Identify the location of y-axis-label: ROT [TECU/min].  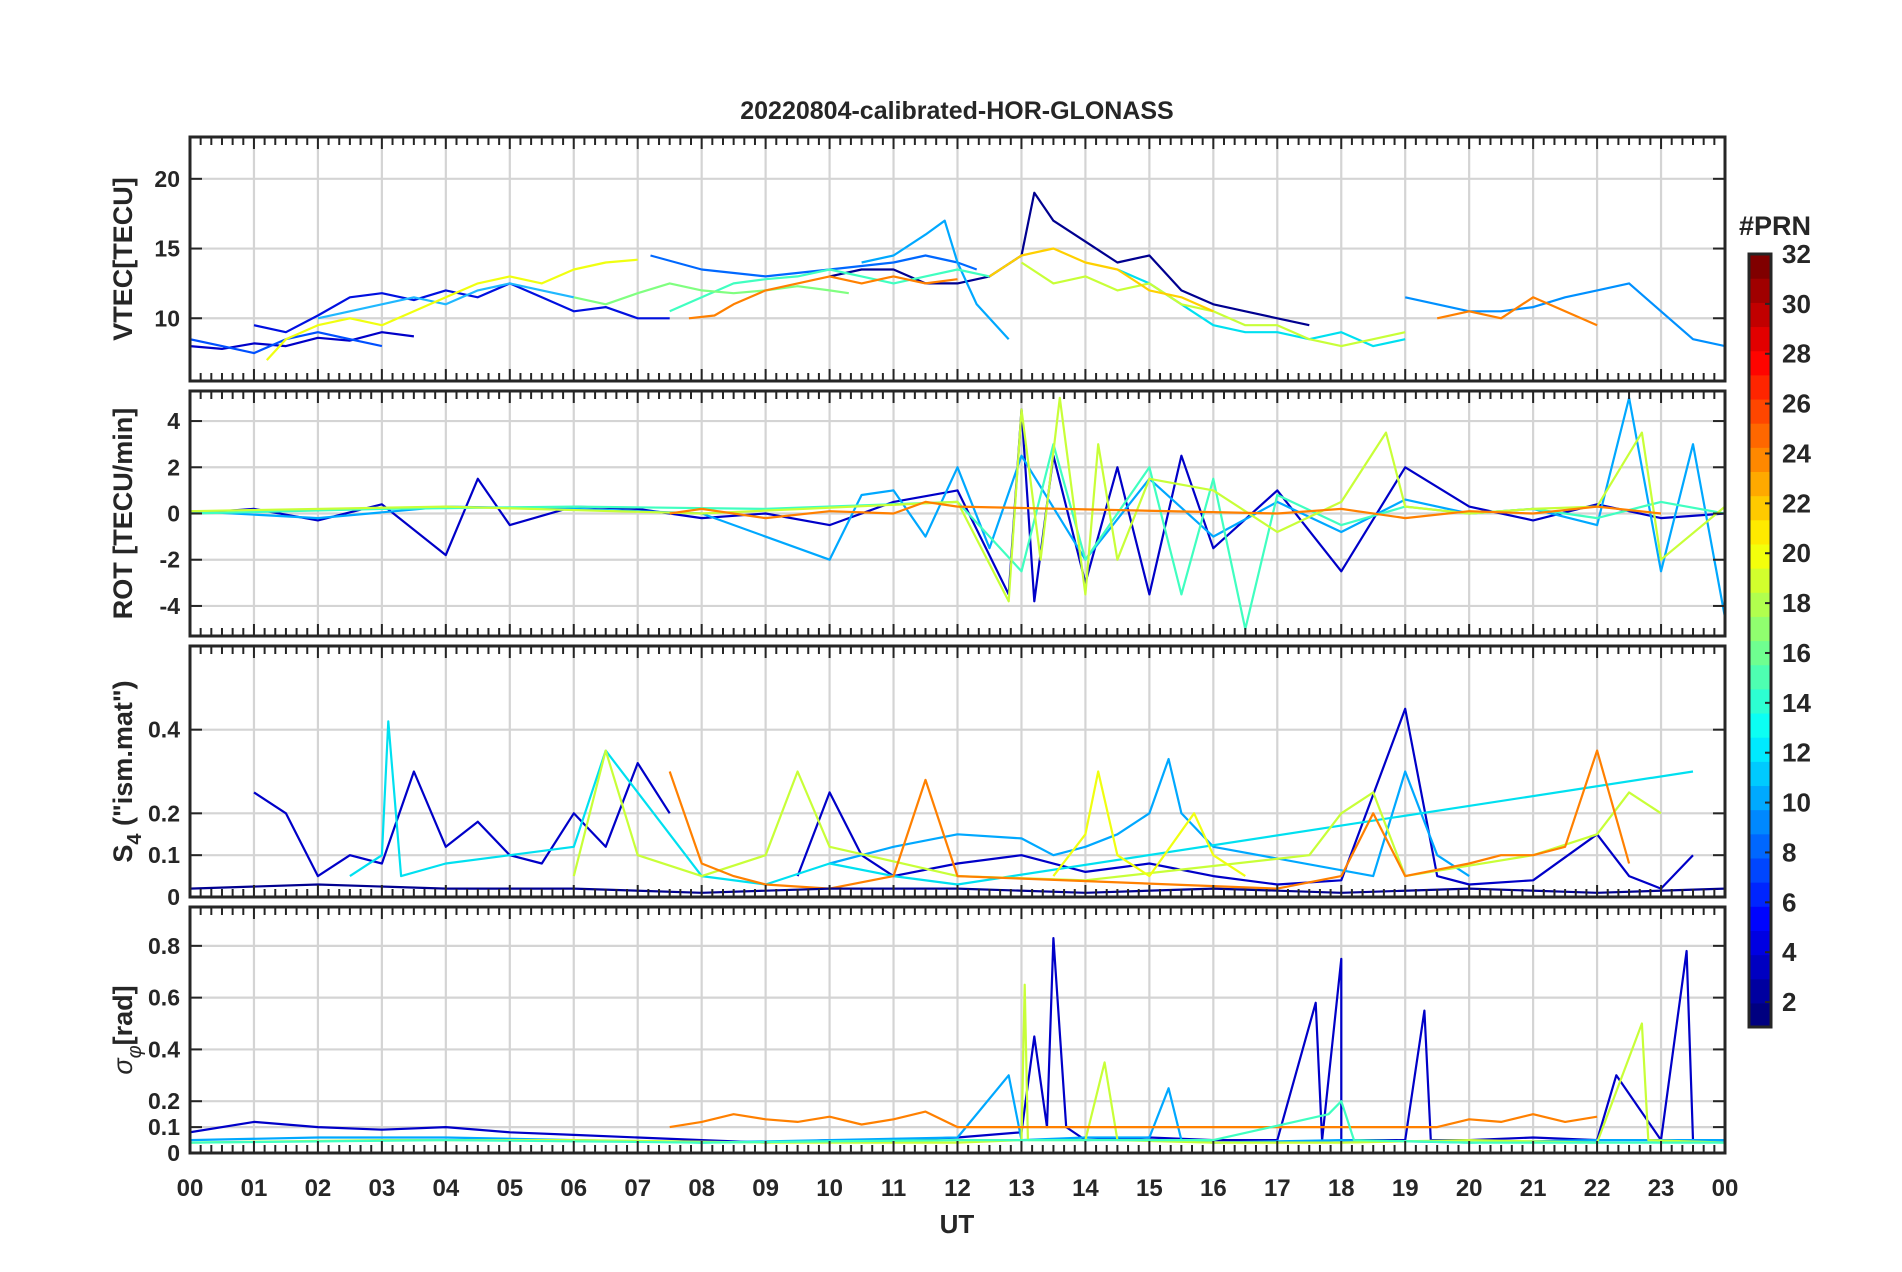
(123, 513).